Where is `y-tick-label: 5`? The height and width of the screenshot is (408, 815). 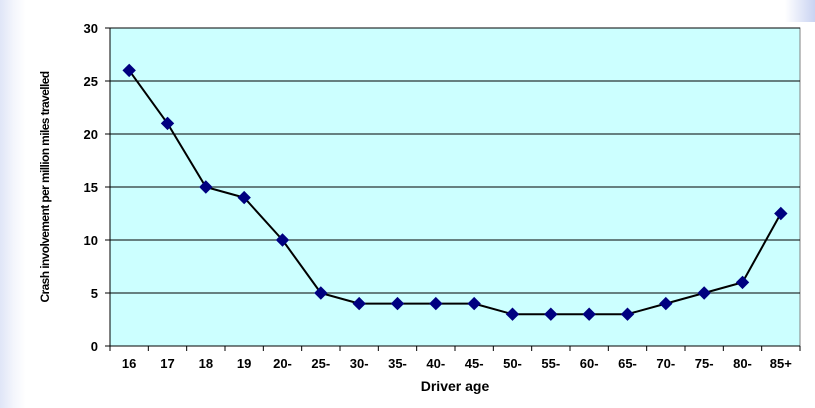 y-tick-label: 5 is located at coordinates (94, 293).